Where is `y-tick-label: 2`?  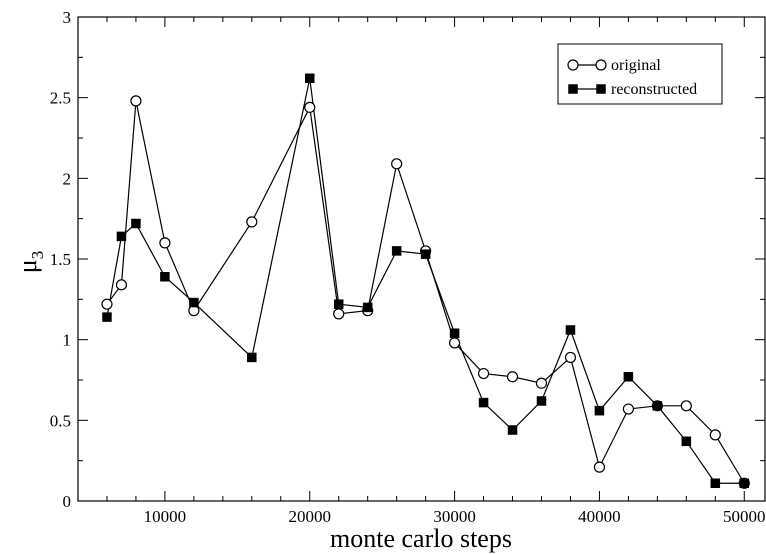 y-tick-label: 2 is located at coordinates (67, 178).